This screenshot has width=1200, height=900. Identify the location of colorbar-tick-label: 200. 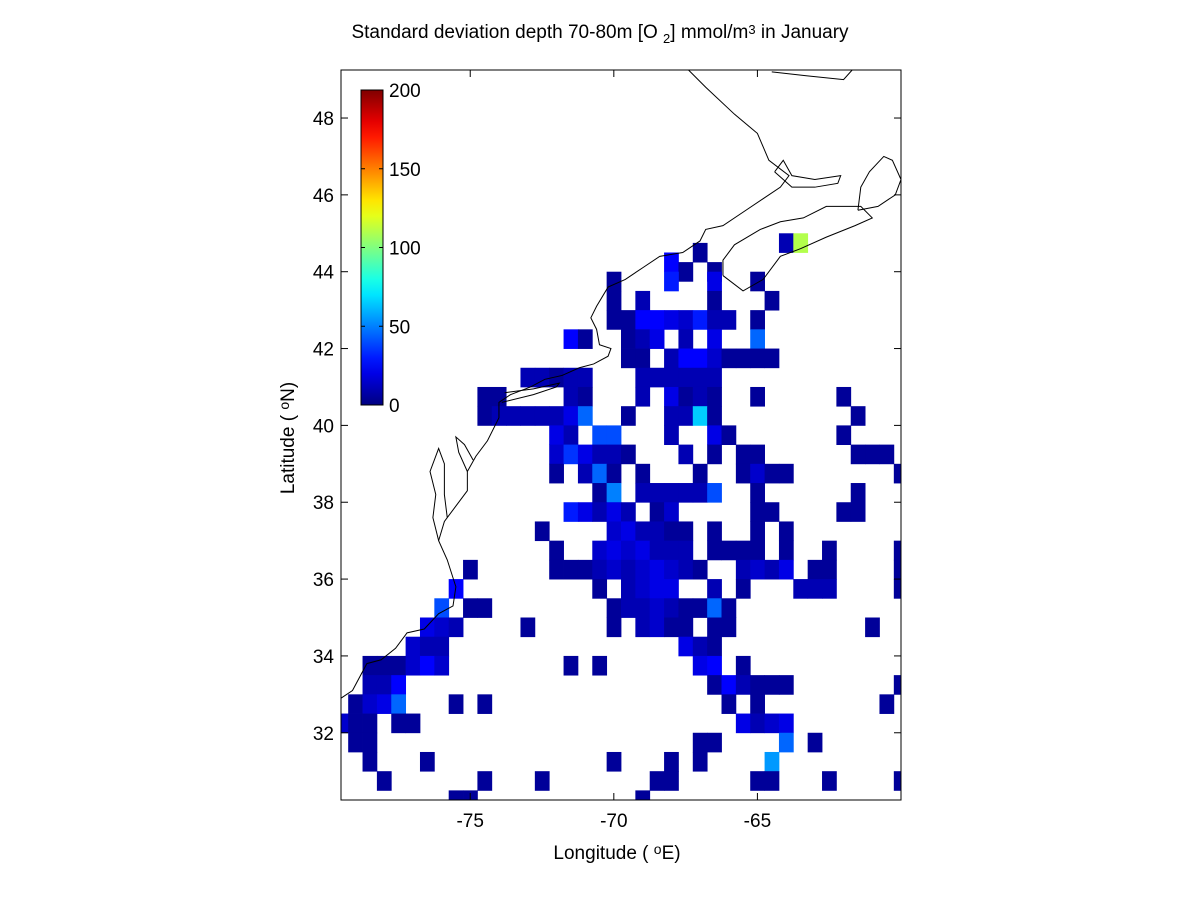
(405, 91).